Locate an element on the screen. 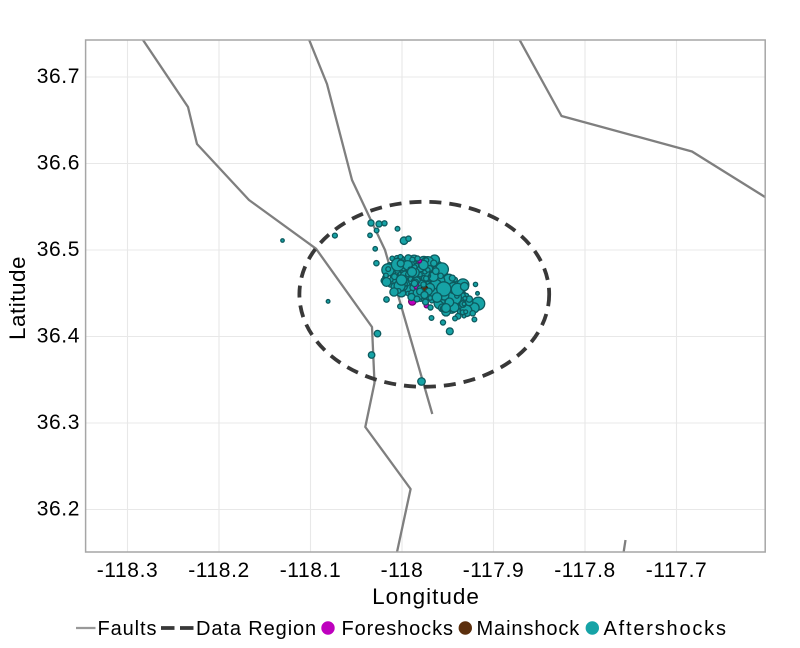 The image size is (800, 648). svg-text: 36.6 is located at coordinates (58, 162).